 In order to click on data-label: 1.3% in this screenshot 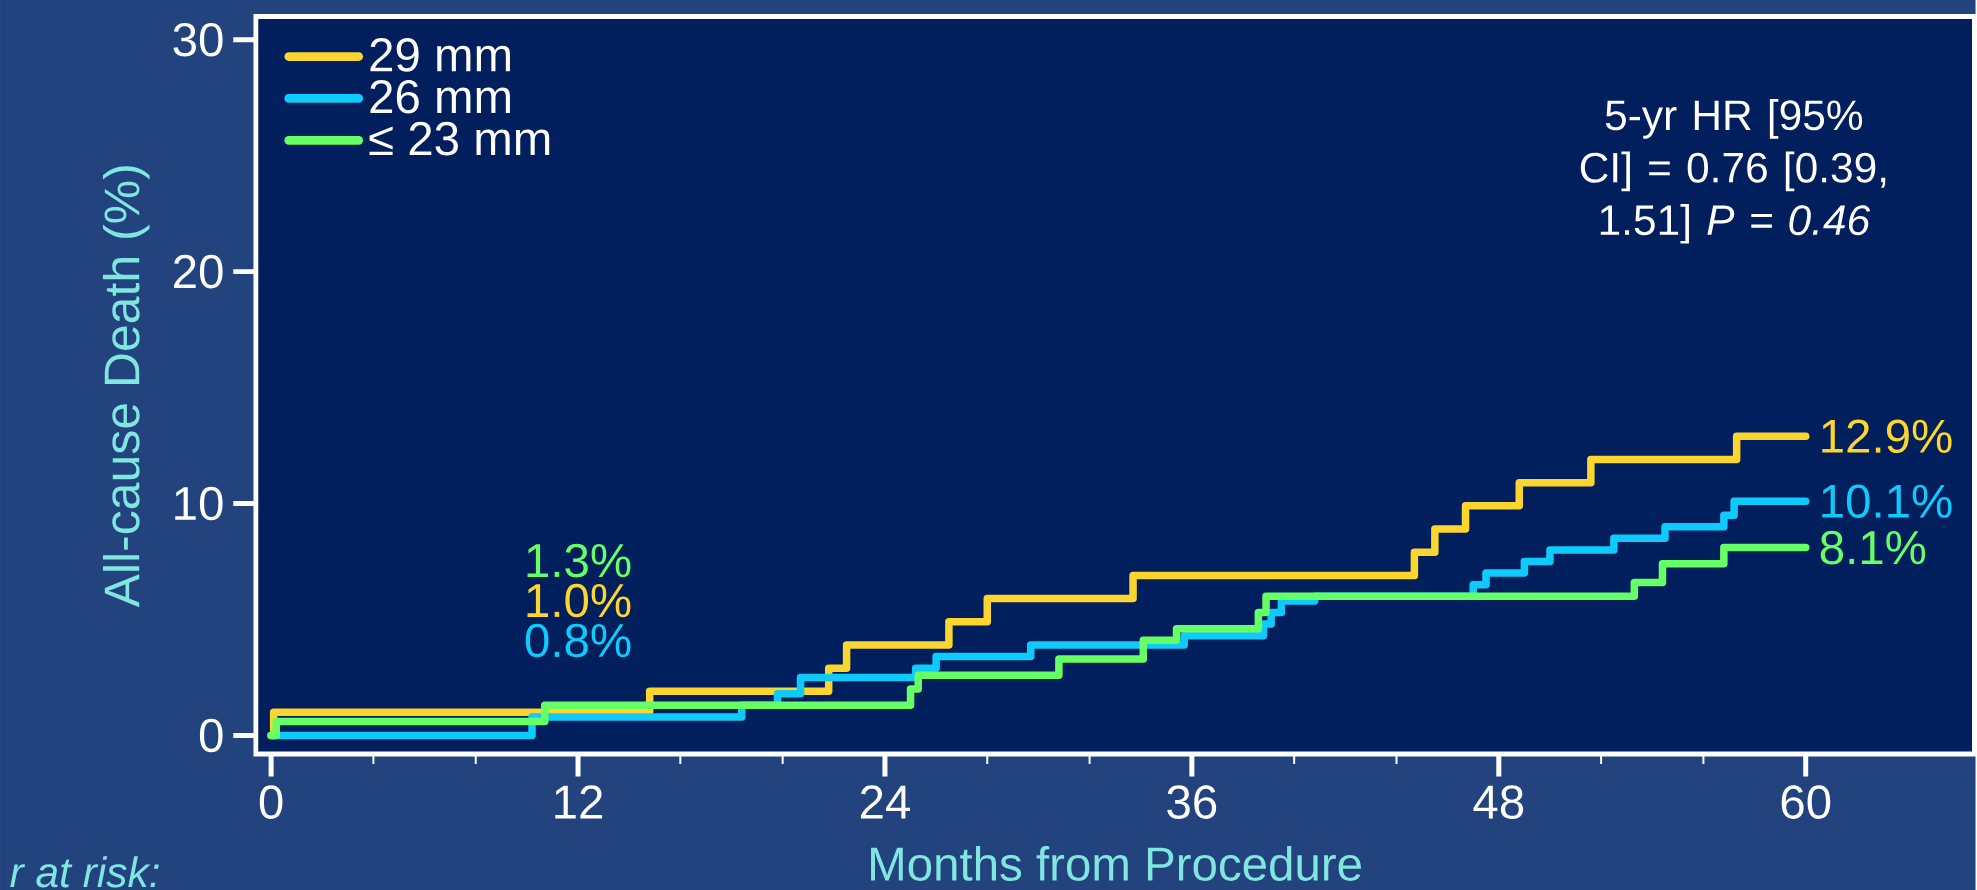, I will do `click(579, 560)`.